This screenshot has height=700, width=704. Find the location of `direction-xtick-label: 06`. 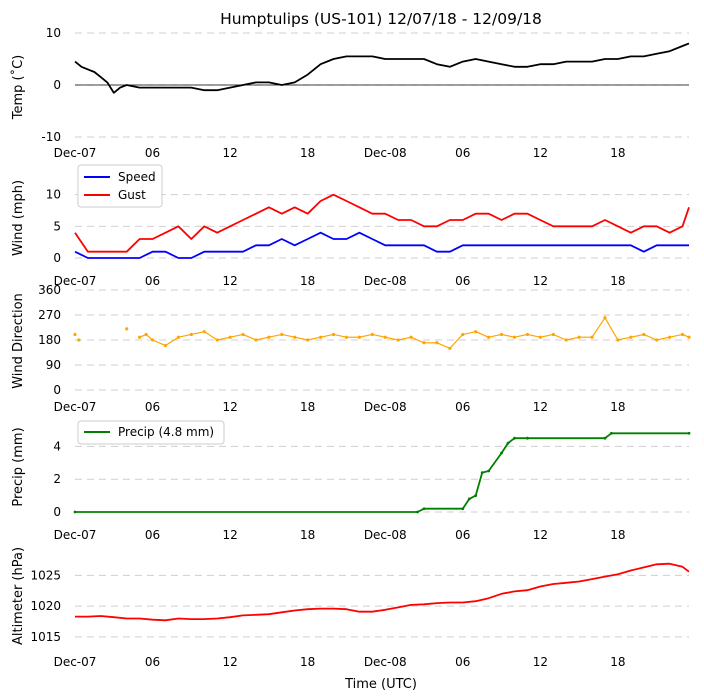

direction-xtick-label: 06 is located at coordinates (462, 407).